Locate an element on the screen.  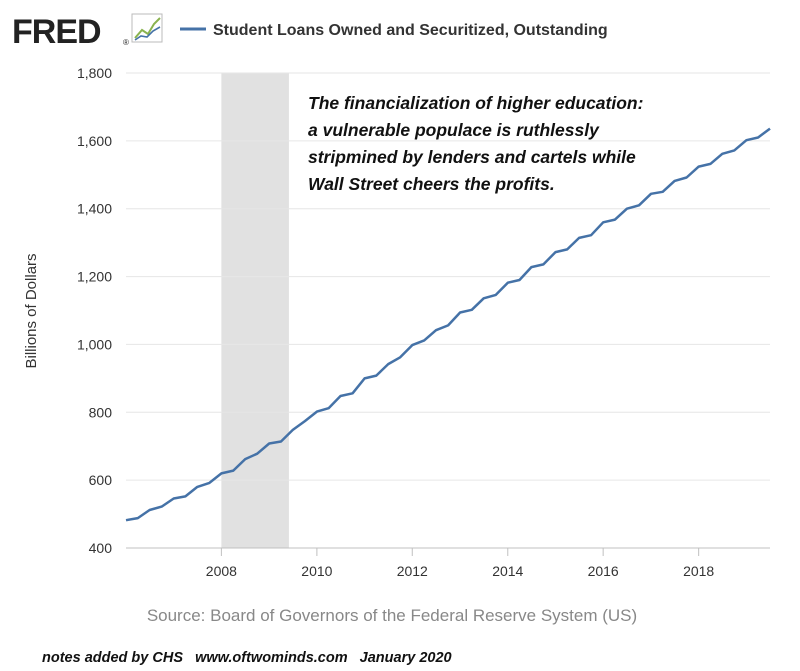
recession-shading-layer is located at coordinates (255, 310).